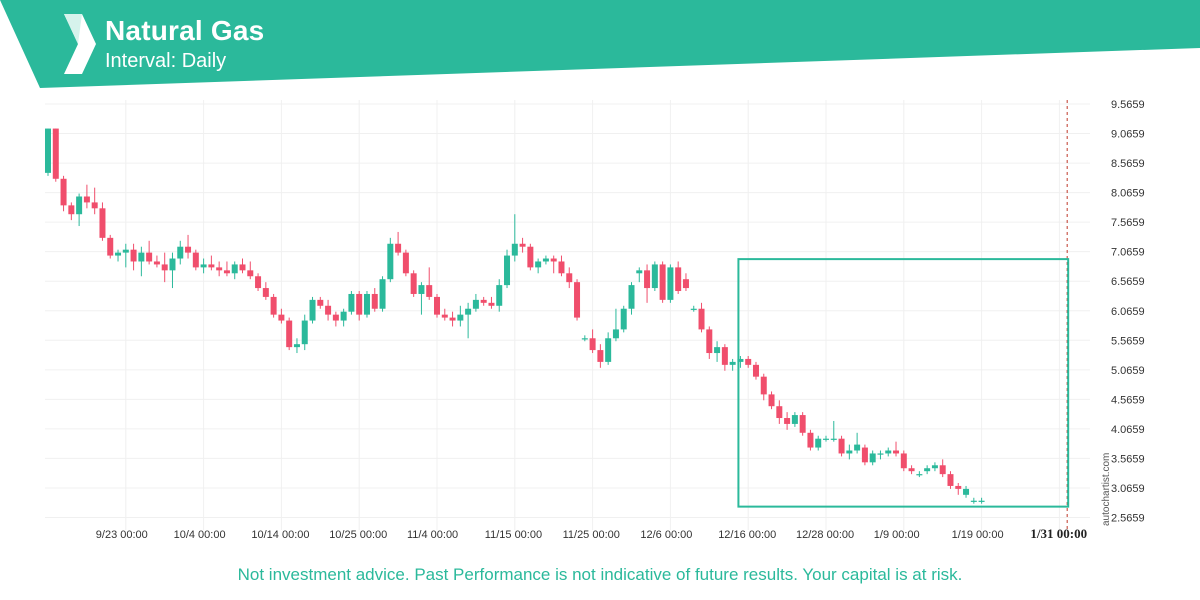 The width and height of the screenshot is (1200, 600). Describe the element at coordinates (1128, 223) in the screenshot. I see `y-tick-label: 7.5659` at that location.